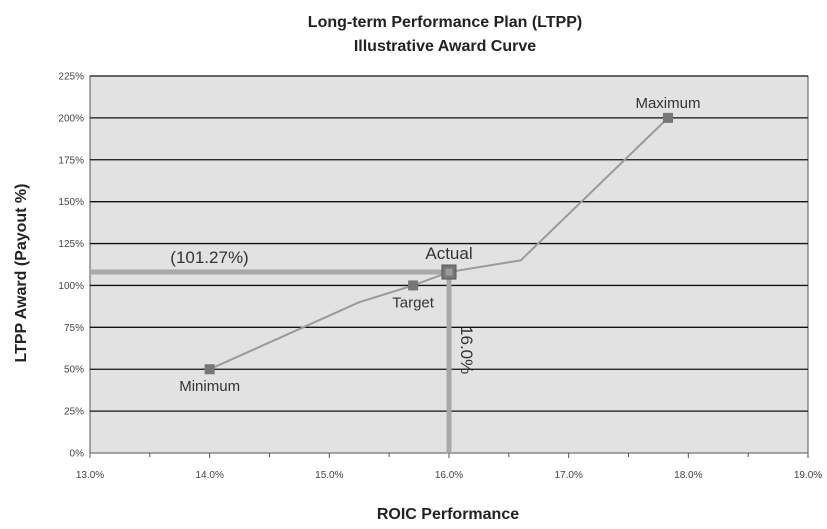  Describe the element at coordinates (90, 475) in the screenshot. I see `x-tick-label: 13.0%` at that location.